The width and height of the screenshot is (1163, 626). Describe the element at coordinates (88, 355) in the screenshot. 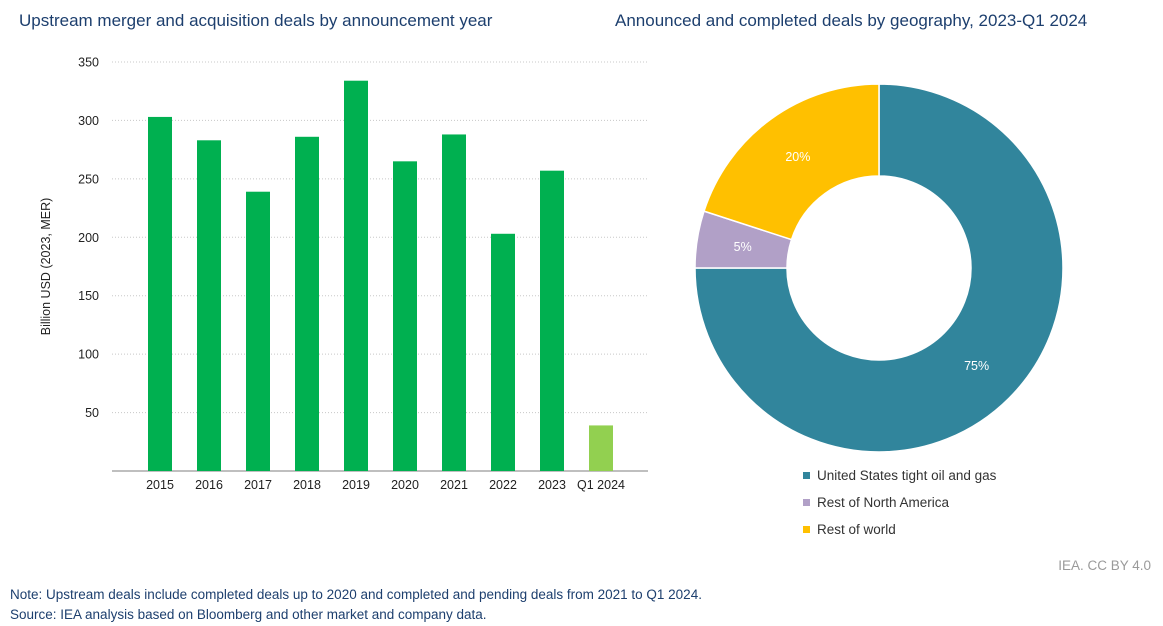

I see `y-tick-label: 100` at that location.